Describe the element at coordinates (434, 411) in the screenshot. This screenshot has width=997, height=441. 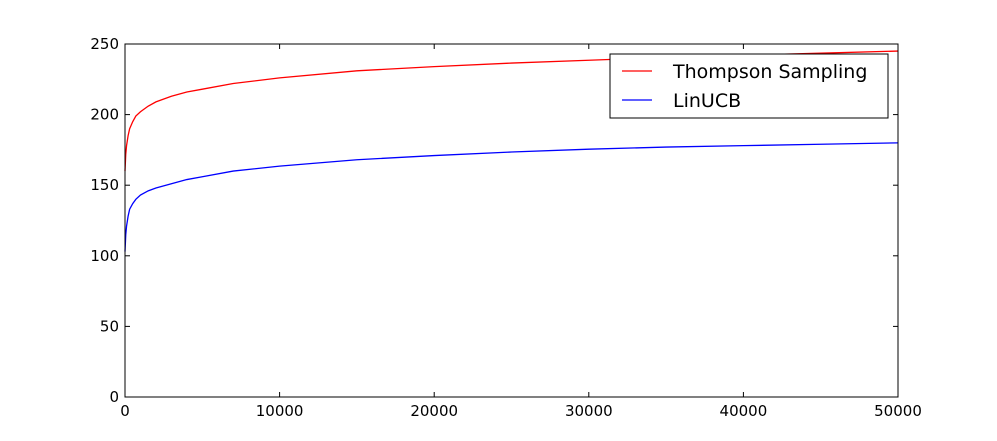
I see `x-tick-label: 20000` at that location.